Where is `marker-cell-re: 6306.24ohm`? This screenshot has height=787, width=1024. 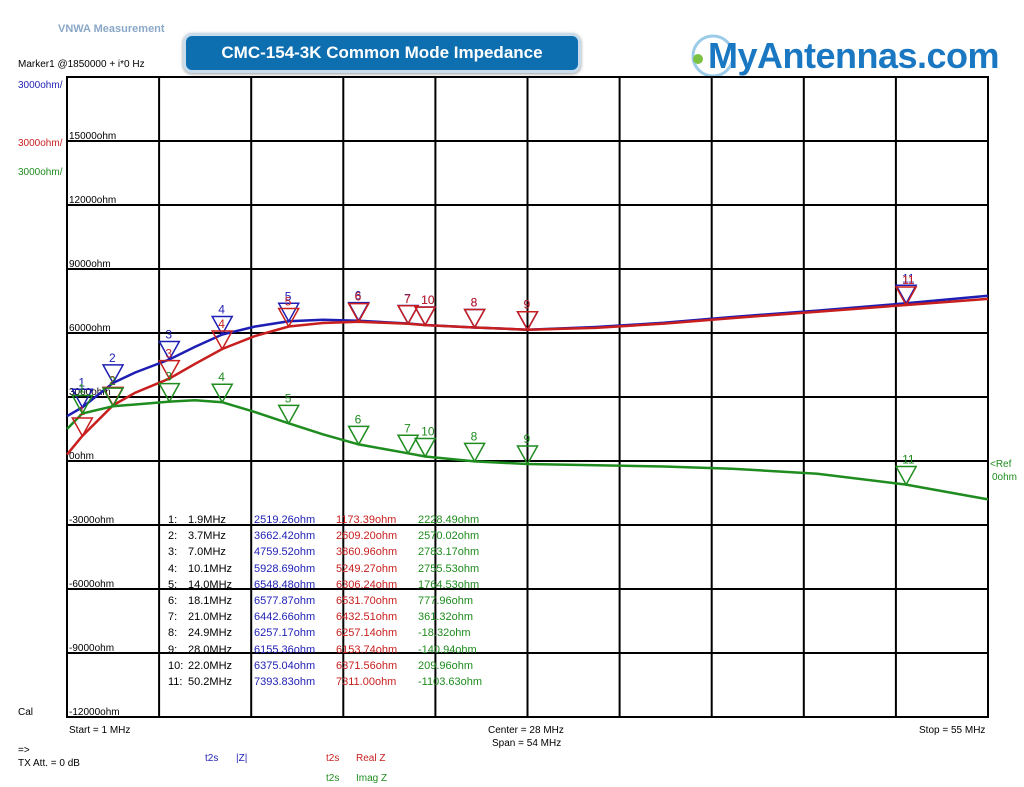
marker-cell-re: 6306.24ohm is located at coordinates (367, 584).